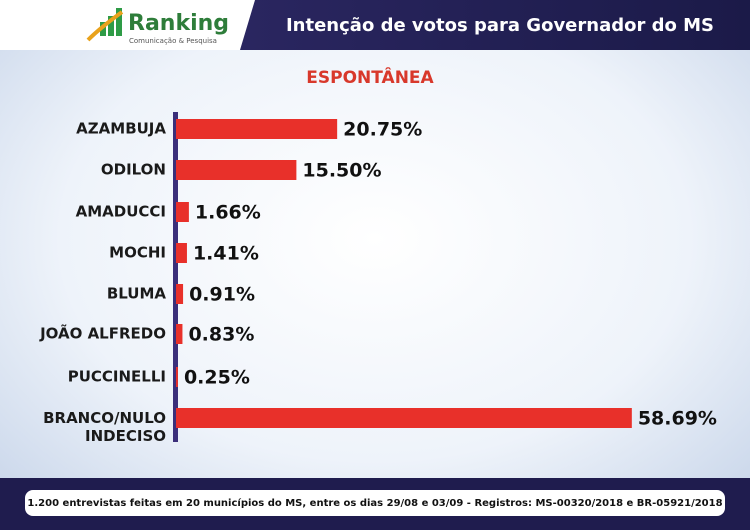 The width and height of the screenshot is (750, 530). Describe the element at coordinates (133, 170) in the screenshot. I see `category-label: ODILON` at that location.